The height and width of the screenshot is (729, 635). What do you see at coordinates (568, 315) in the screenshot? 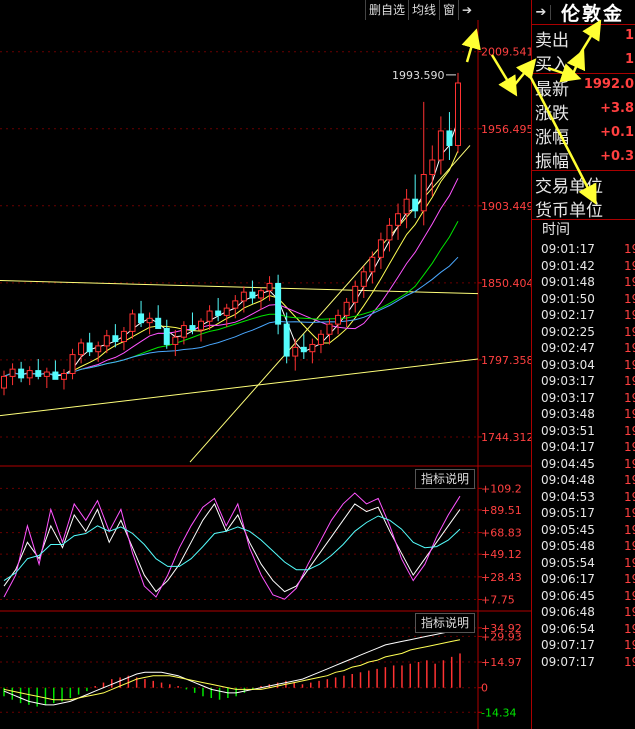
I see `tick-time: 09:02:17` at bounding box center [568, 315].